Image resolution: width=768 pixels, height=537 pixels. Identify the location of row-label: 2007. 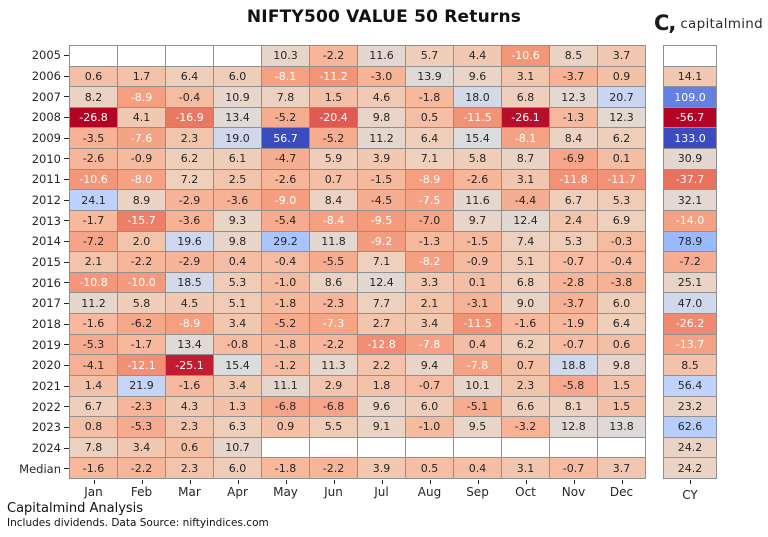
(34, 96).